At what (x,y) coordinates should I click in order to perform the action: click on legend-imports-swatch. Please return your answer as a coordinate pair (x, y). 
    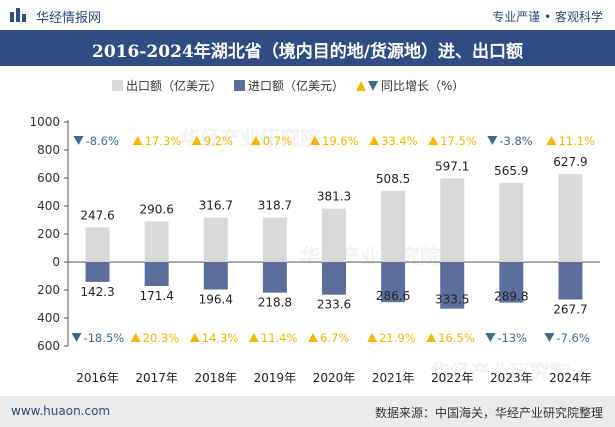
    Looking at the image, I should click on (240, 85).